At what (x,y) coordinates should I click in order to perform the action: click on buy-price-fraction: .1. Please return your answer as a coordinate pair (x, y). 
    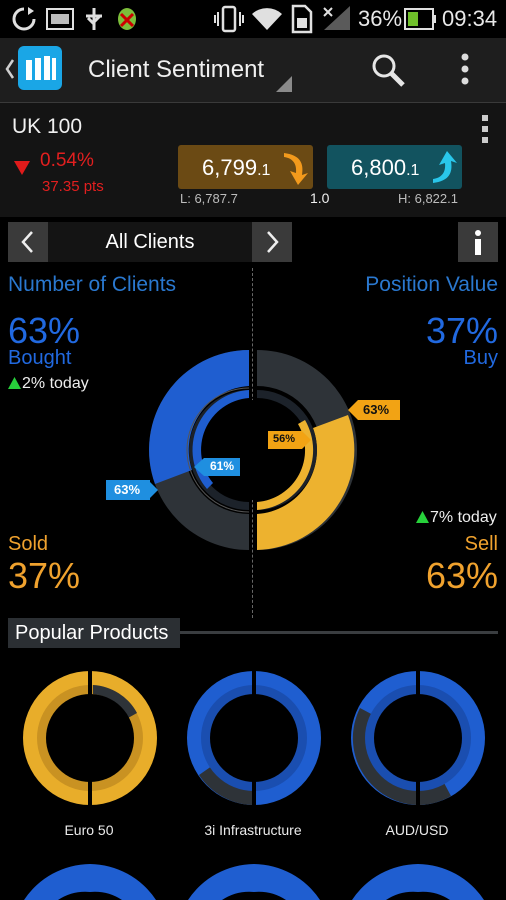
    Looking at the image, I should click on (413, 170).